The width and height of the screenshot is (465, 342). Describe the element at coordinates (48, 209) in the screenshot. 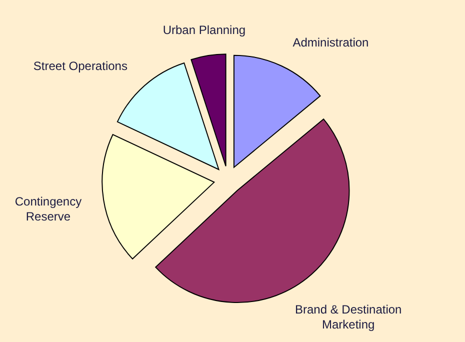

I see `slice-label: Contingency Reserve` at that location.